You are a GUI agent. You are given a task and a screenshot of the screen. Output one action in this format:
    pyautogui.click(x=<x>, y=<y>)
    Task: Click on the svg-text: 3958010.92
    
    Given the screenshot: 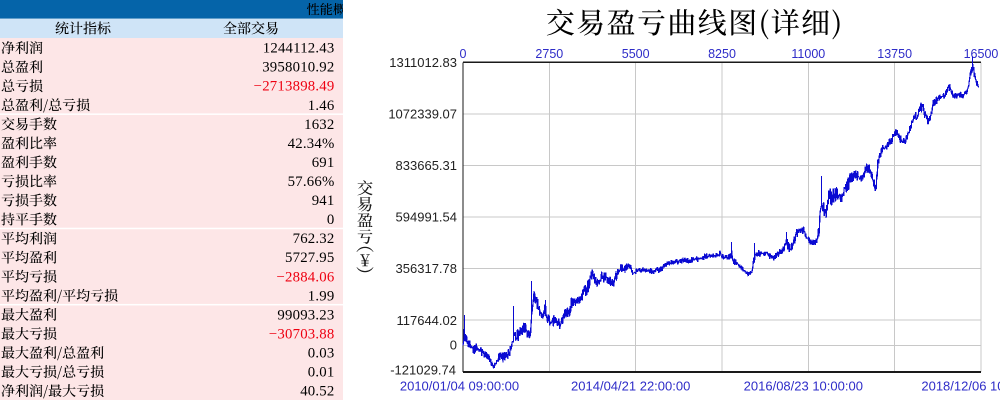 What is the action you would take?
    pyautogui.click(x=298, y=68)
    